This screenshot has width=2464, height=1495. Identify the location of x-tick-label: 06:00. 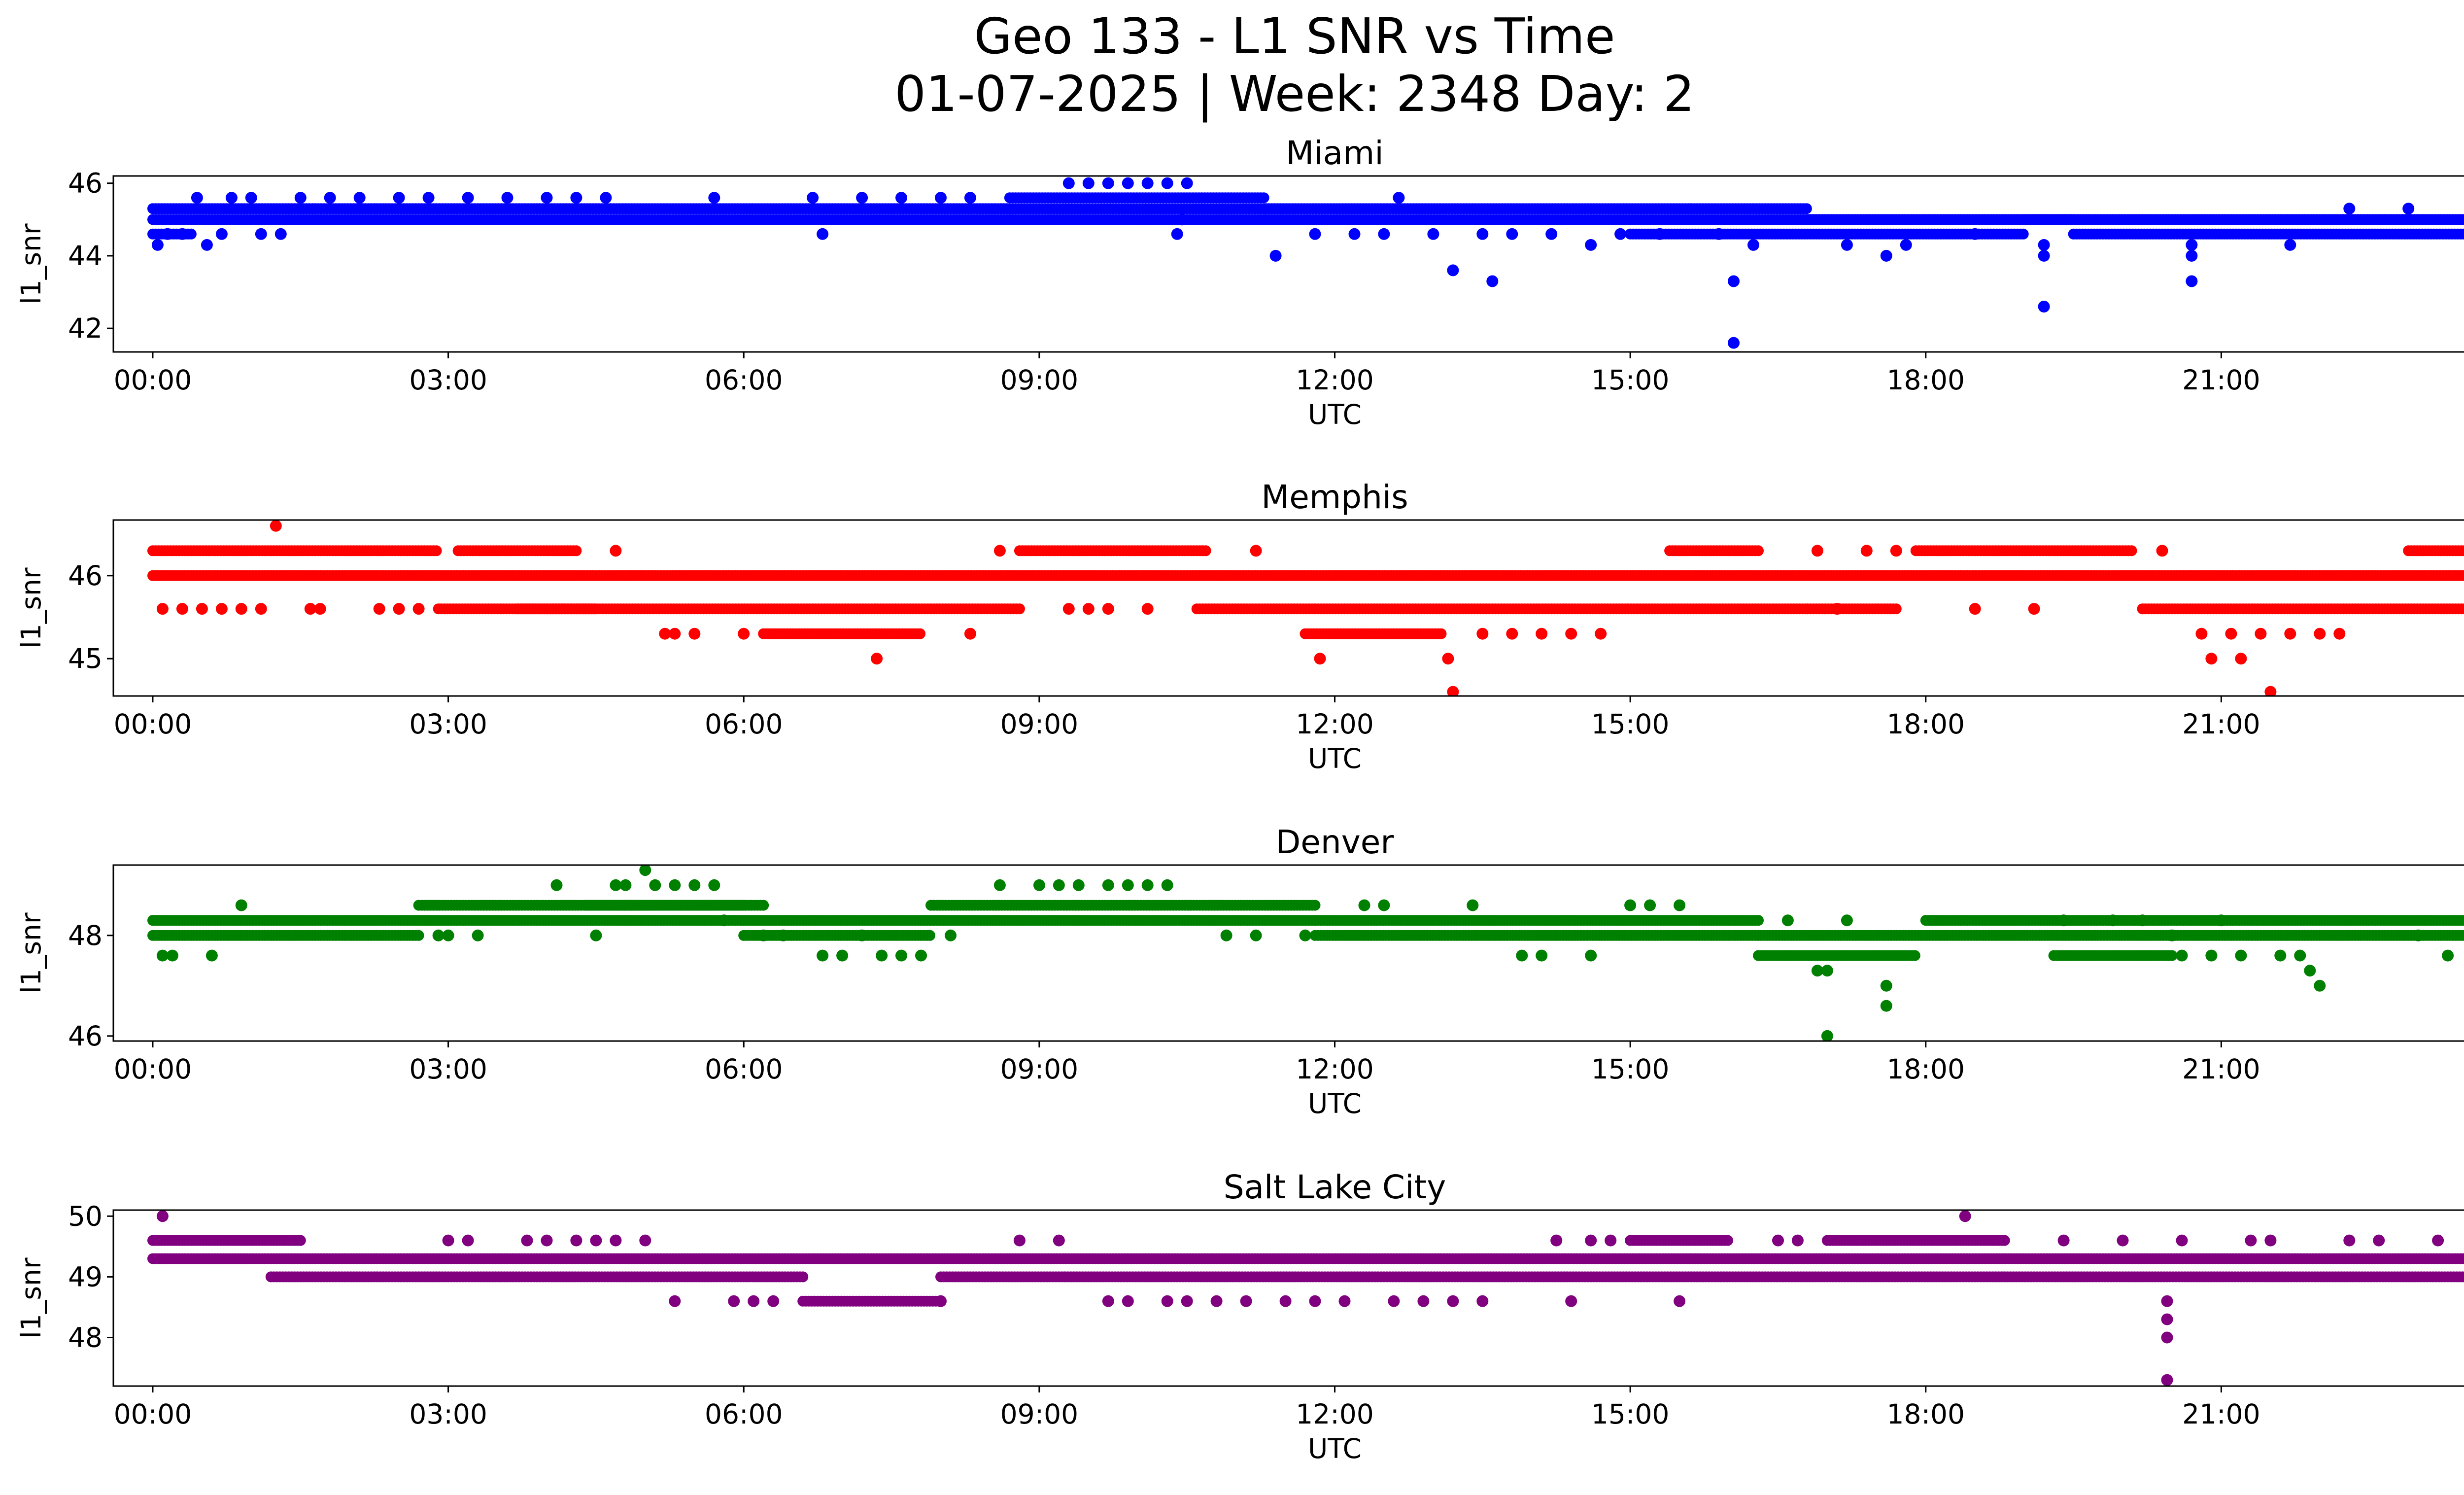
(744, 380).